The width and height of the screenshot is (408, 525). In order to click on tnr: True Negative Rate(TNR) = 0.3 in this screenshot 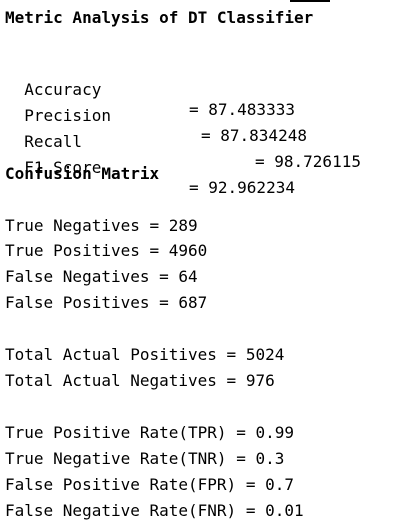, I will do `click(145, 458)`.